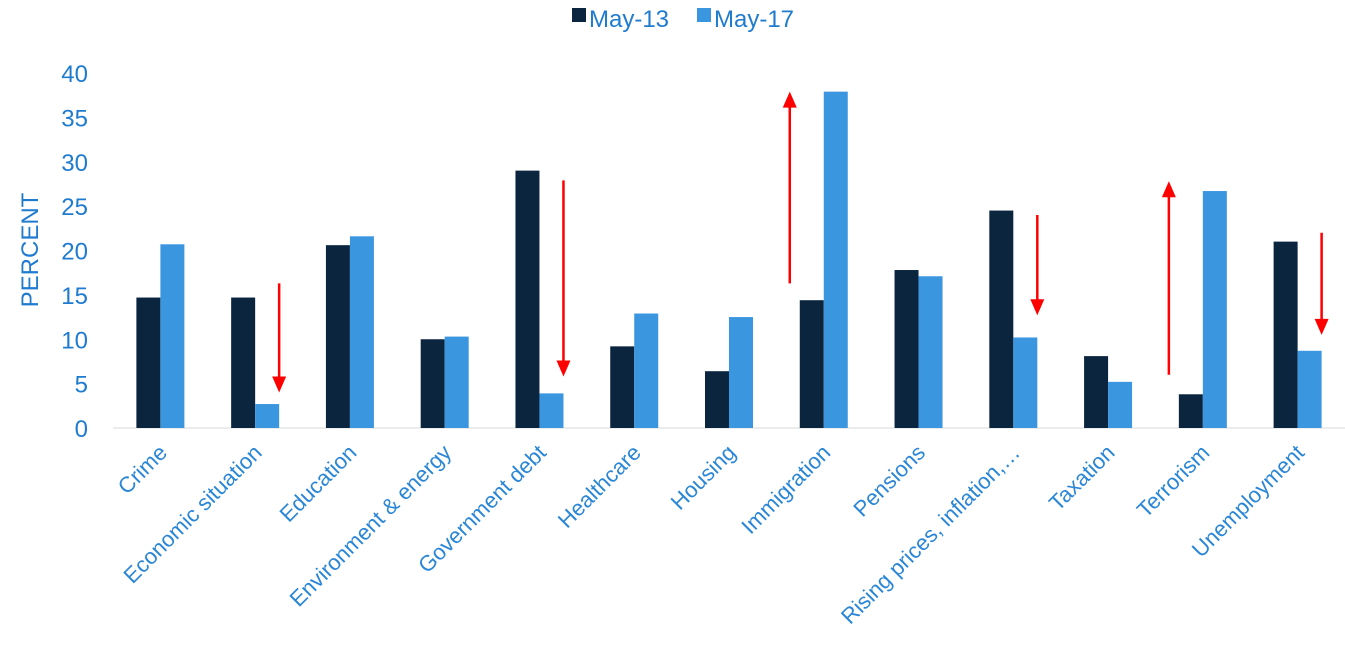 This screenshot has height=669, width=1345. What do you see at coordinates (30, 249) in the screenshot?
I see `y-axis-title: PERCENT` at bounding box center [30, 249].